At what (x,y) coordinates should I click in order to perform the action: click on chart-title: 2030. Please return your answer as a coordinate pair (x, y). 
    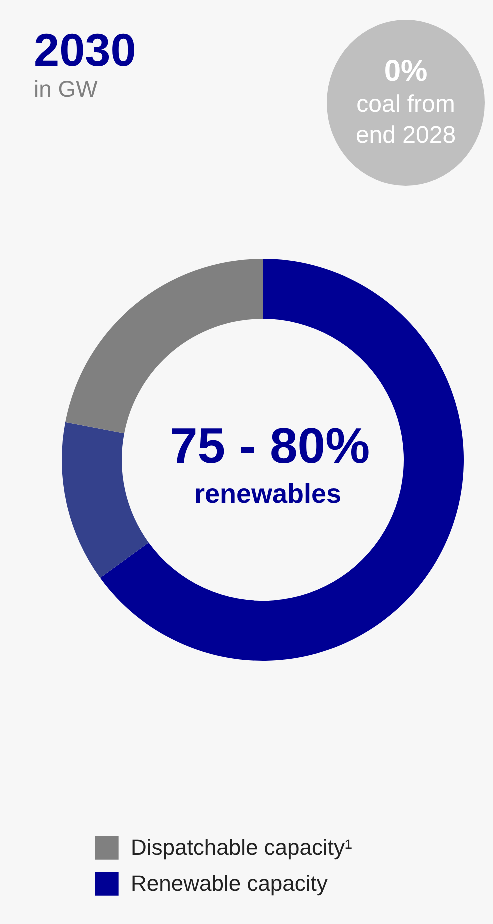
    Looking at the image, I should click on (85, 50).